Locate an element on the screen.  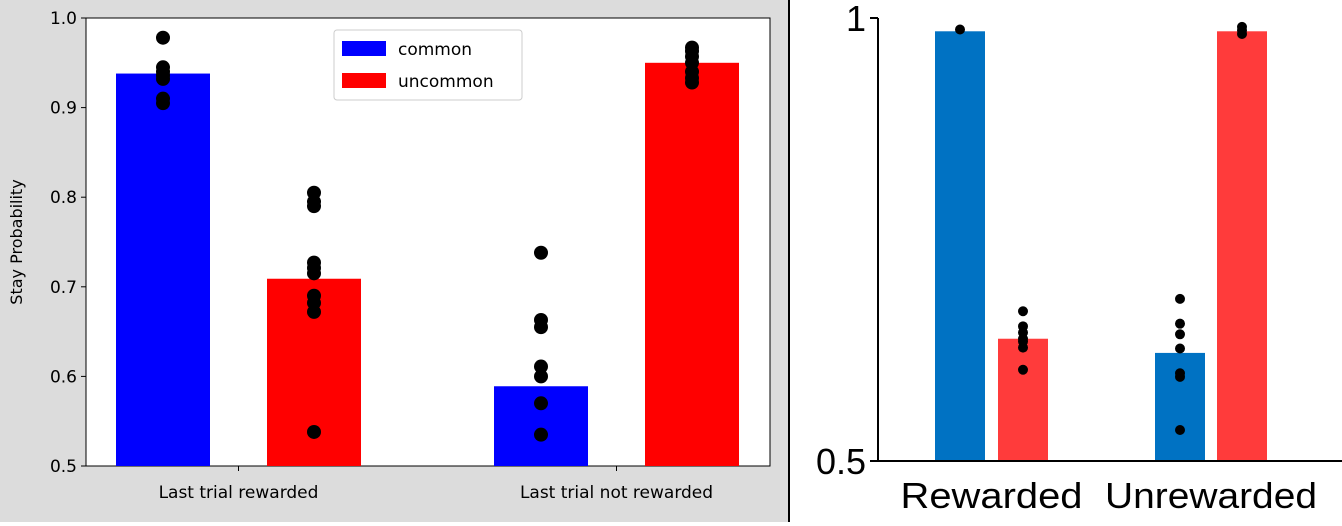
y-tick-label: 0.7 is located at coordinates (63, 288).